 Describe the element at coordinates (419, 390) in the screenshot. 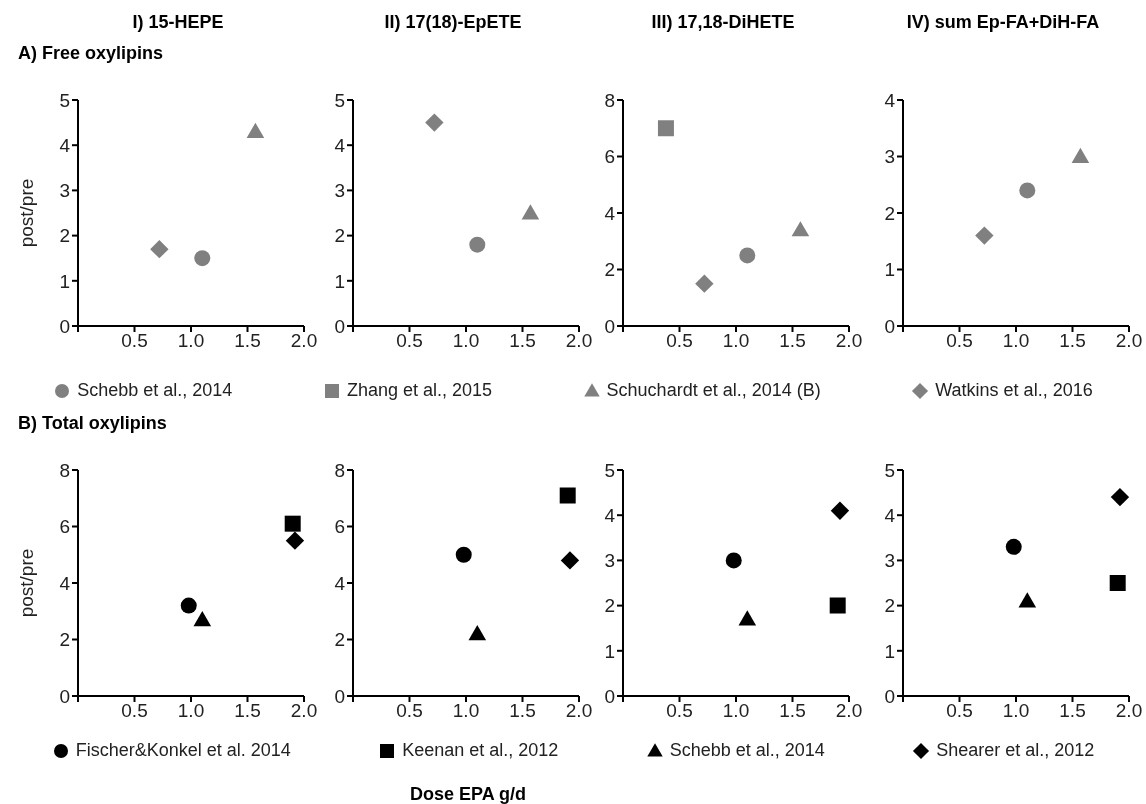

I see `legend-label: Zhang et al., 2015` at that location.